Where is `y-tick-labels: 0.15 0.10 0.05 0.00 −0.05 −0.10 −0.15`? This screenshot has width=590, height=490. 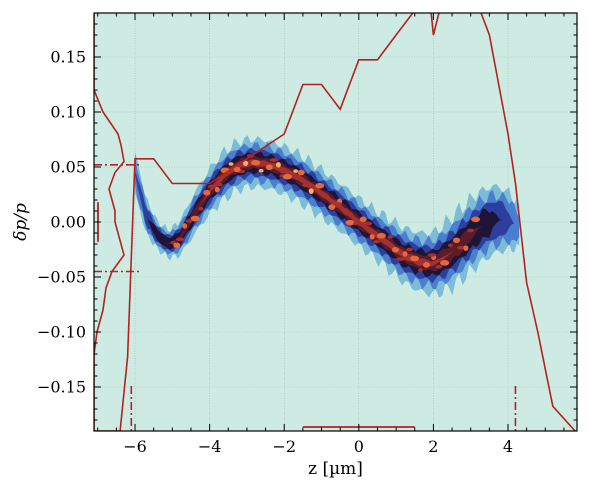
y-tick-labels: 0.15 0.10 0.05 0.00 −0.05 −0.10 −0.15 is located at coordinates (61, 222).